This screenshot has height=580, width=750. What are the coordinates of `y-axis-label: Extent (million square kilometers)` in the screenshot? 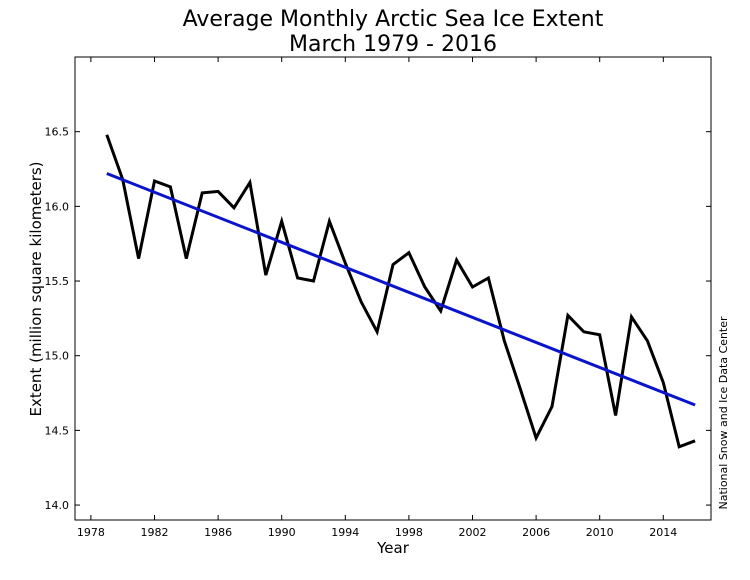 It's located at (36, 288).